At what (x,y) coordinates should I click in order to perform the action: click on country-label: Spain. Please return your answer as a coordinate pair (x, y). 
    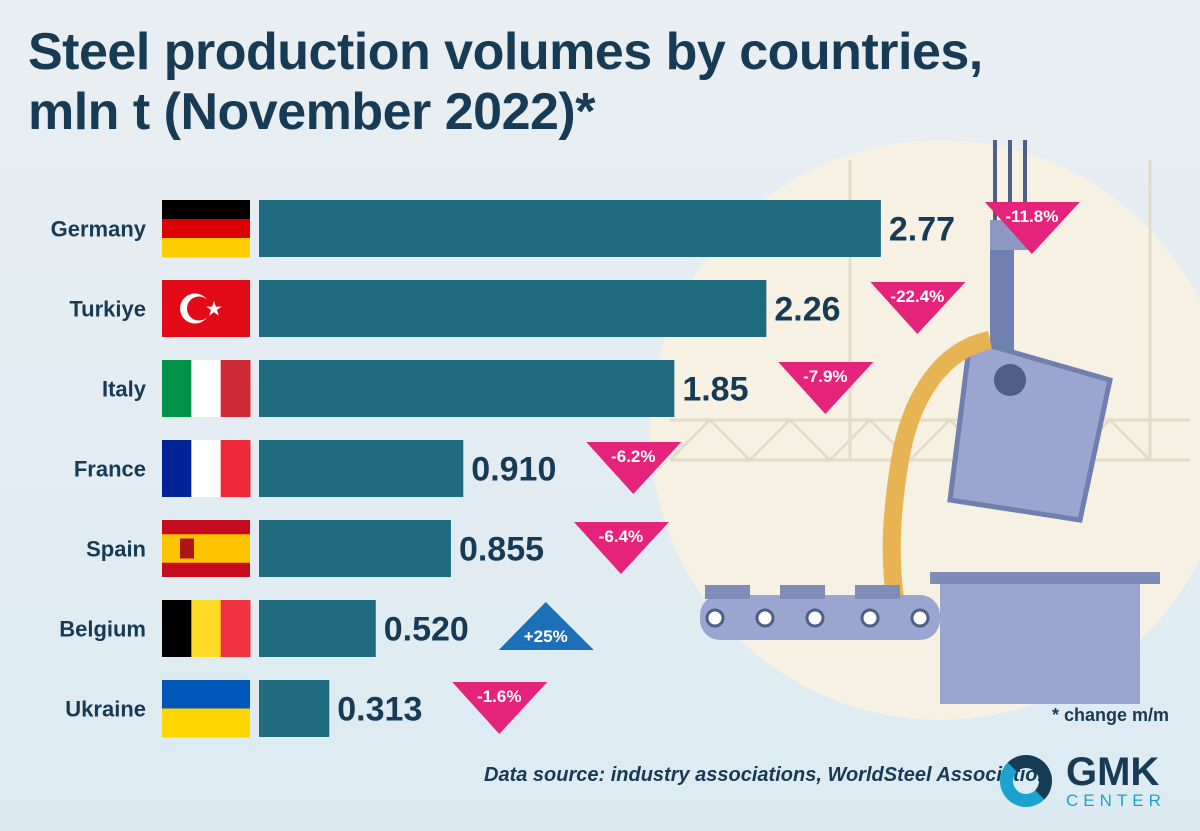
    Looking at the image, I should click on (116, 549).